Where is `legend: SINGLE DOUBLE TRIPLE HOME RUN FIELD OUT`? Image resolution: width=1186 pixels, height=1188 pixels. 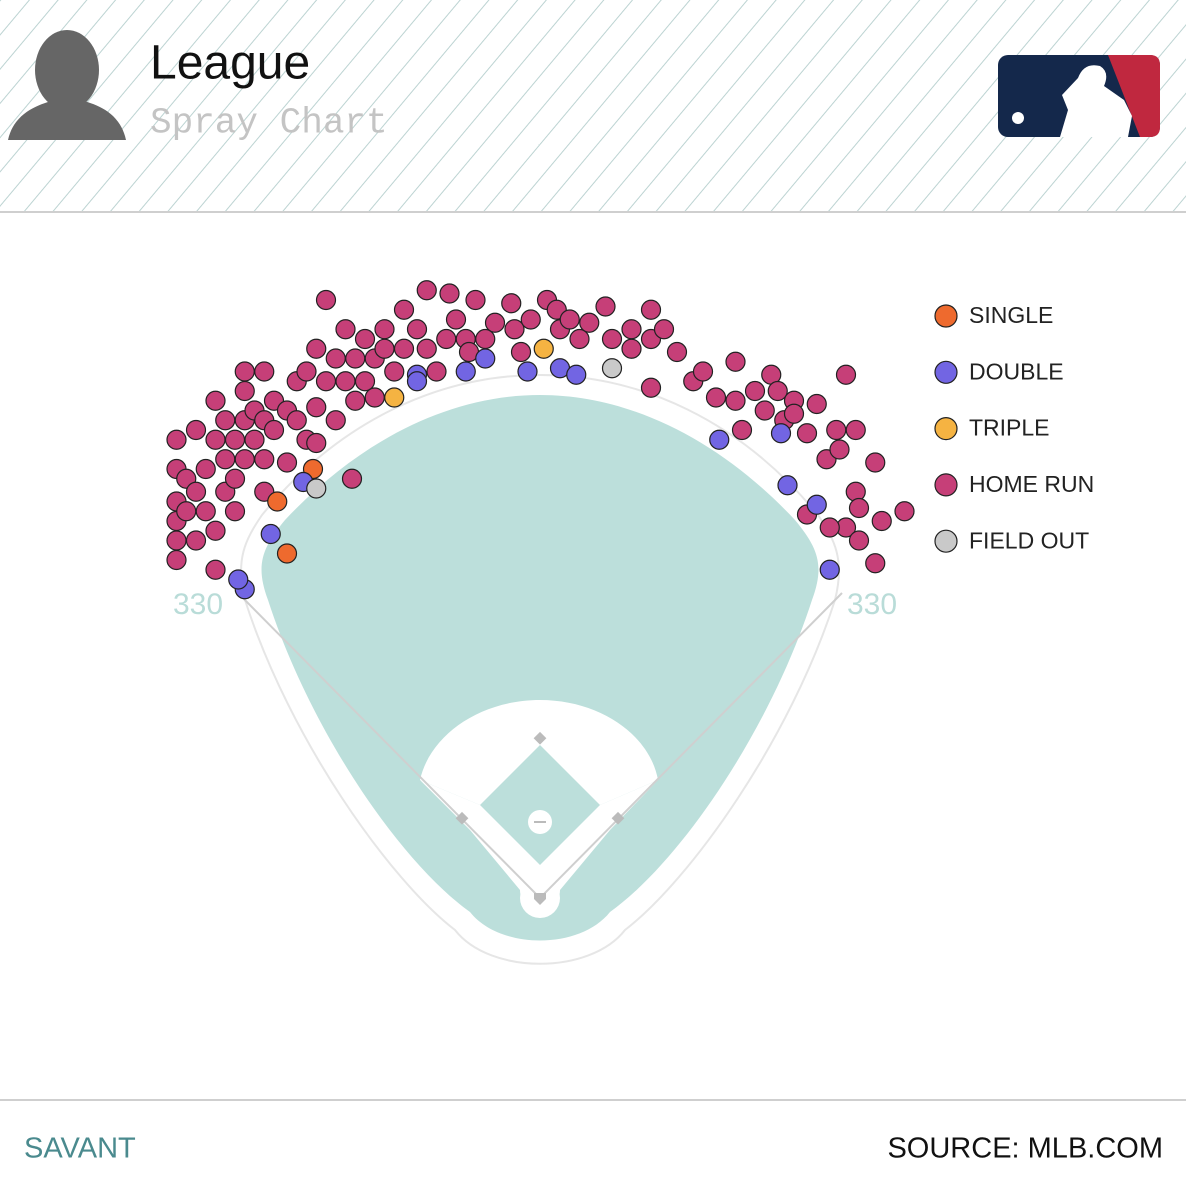 legend: SINGLE DOUBLE TRIPLE HOME RUN FIELD OUT is located at coordinates (1014, 427).